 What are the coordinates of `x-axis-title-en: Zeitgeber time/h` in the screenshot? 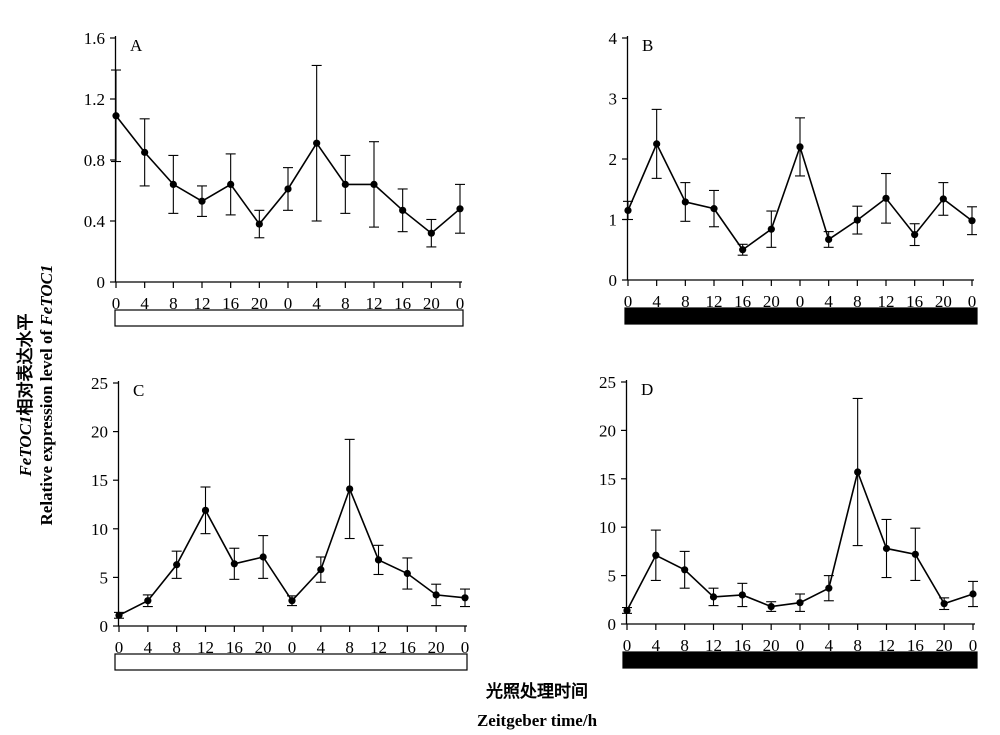 It's located at (537, 720).